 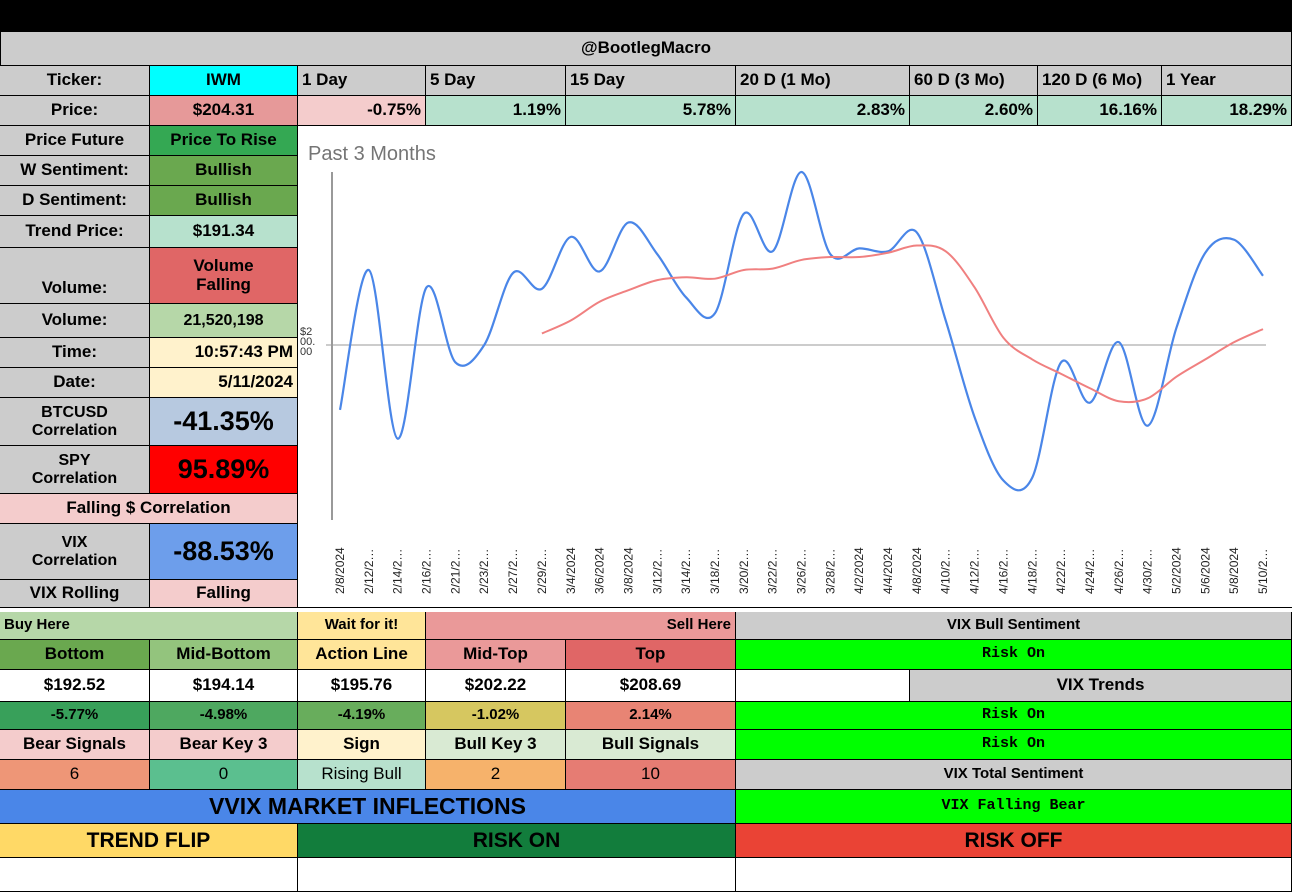 I want to click on chart-x-tick-label: 2/8/2024, so click(x=340, y=570).